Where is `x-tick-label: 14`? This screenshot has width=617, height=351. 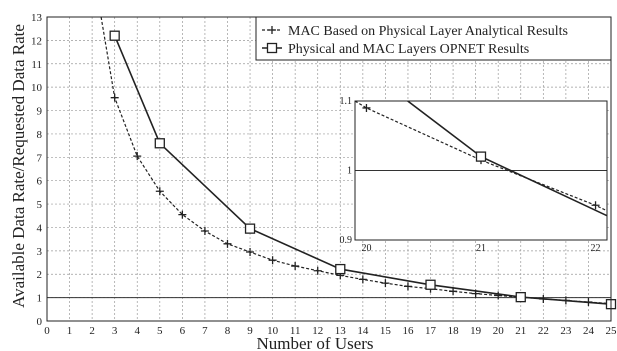
x-tick-label: 14 is located at coordinates (363, 331).